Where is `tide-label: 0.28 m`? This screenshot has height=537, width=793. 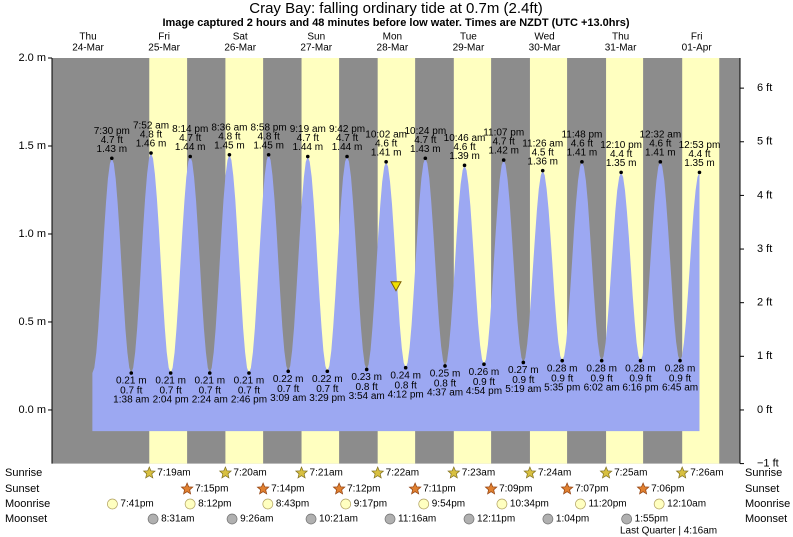 tide-label: 0.28 m is located at coordinates (601, 368).